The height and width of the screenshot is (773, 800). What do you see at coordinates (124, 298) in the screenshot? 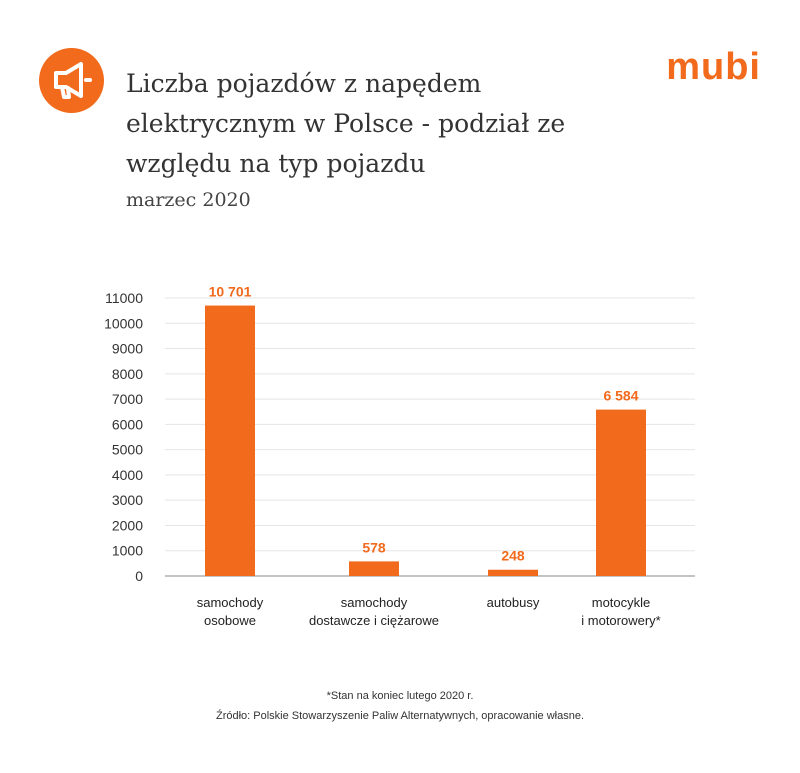
I see `y-tick-label: 11000` at bounding box center [124, 298].